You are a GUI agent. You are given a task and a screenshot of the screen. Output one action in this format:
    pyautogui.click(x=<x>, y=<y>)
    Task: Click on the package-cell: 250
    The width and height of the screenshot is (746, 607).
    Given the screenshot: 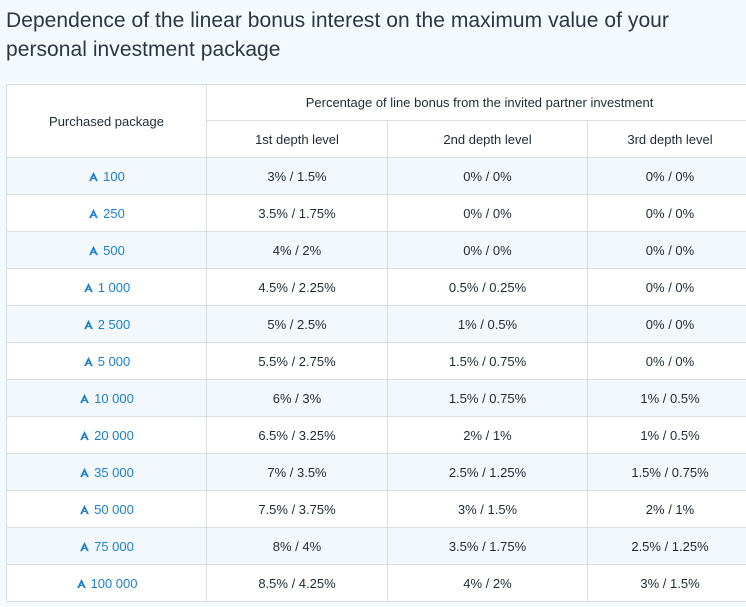 What is the action you would take?
    pyautogui.click(x=106, y=213)
    